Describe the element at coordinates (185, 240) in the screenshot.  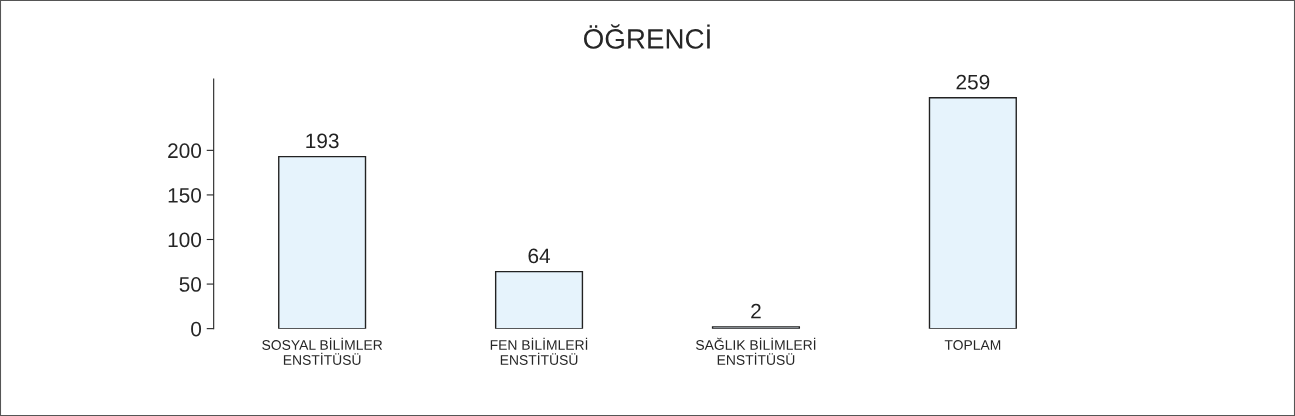
I see `y-tick-label: 100` at that location.